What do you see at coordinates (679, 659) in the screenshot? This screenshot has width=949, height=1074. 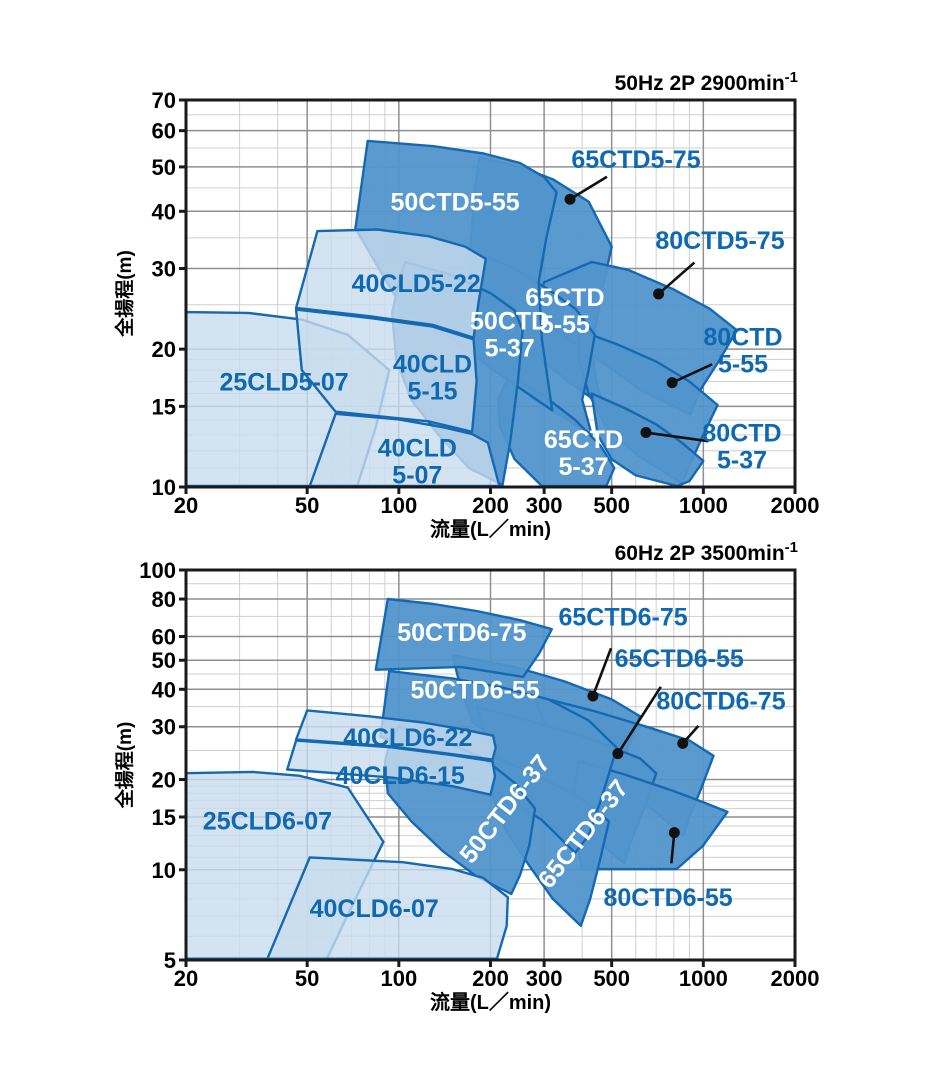 I see `callout-label-65CTD6-55: 65CTD6-55` at bounding box center [679, 659].